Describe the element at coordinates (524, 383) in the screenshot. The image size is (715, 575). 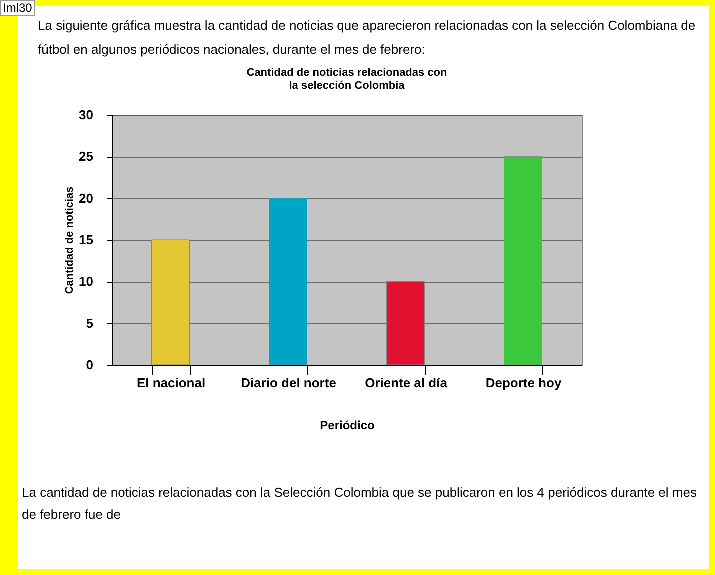
I see `x-tick-label: Deporte hoy` at that location.